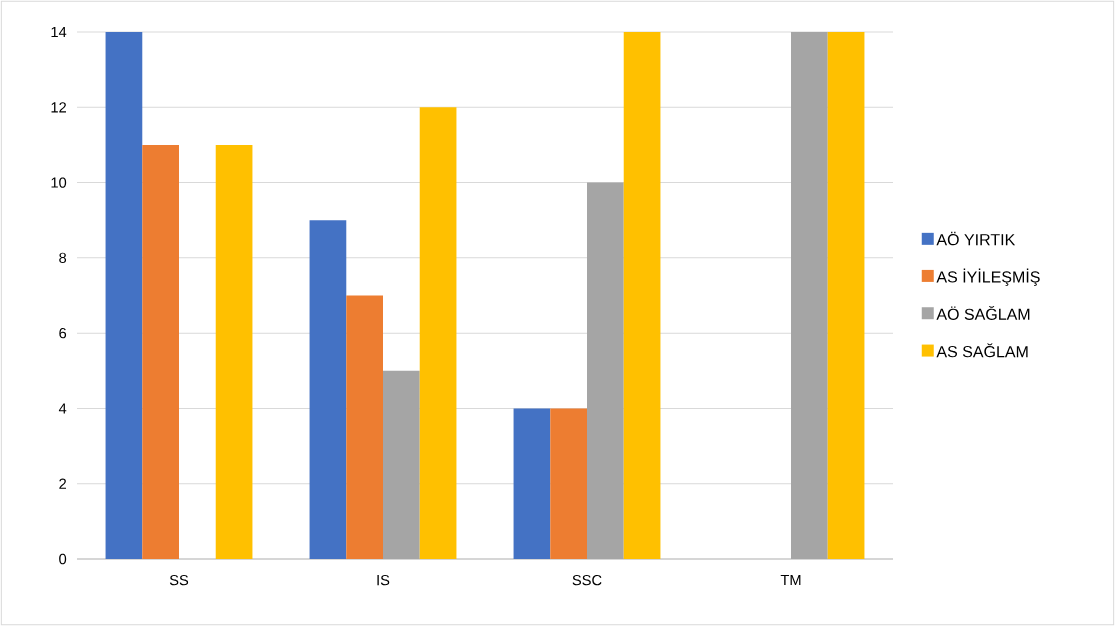 The width and height of the screenshot is (1115, 626). What do you see at coordinates (59, 32) in the screenshot?
I see `y-tick-label: 14` at bounding box center [59, 32].